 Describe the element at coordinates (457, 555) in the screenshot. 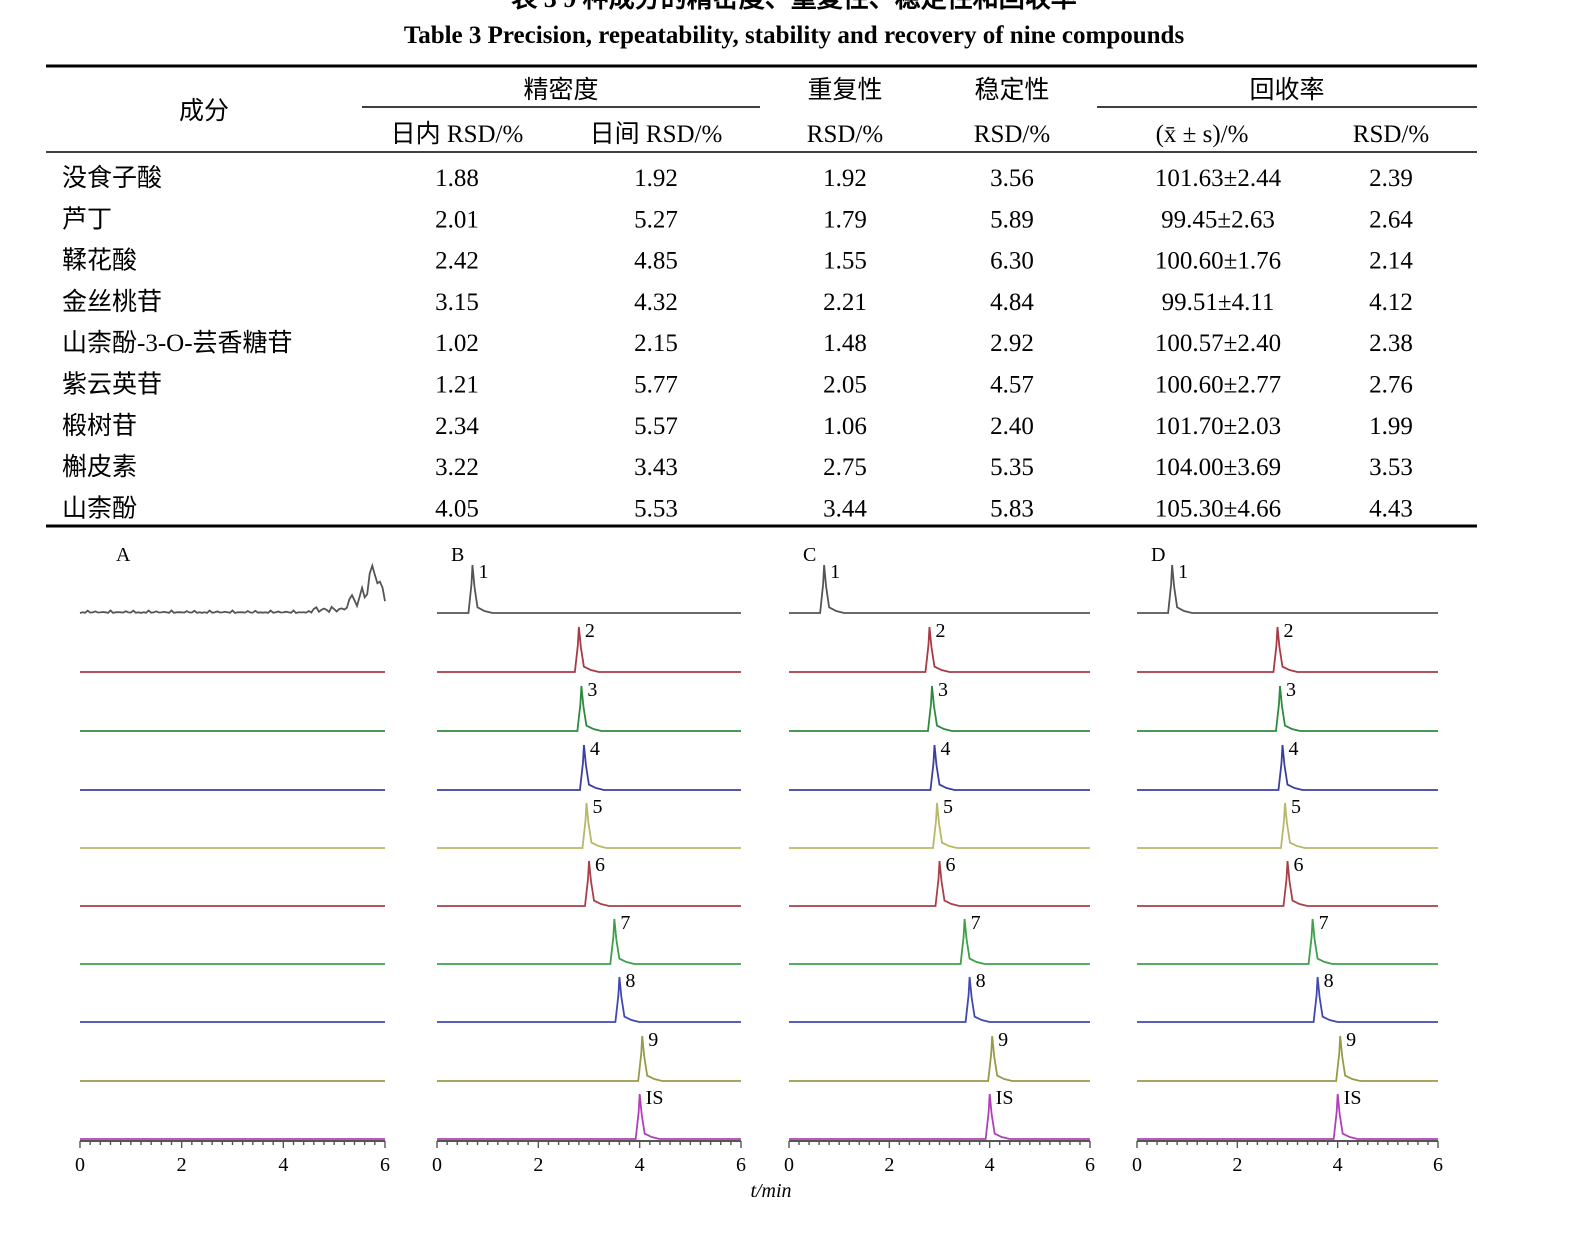

I see `panel-label: B` at that location.